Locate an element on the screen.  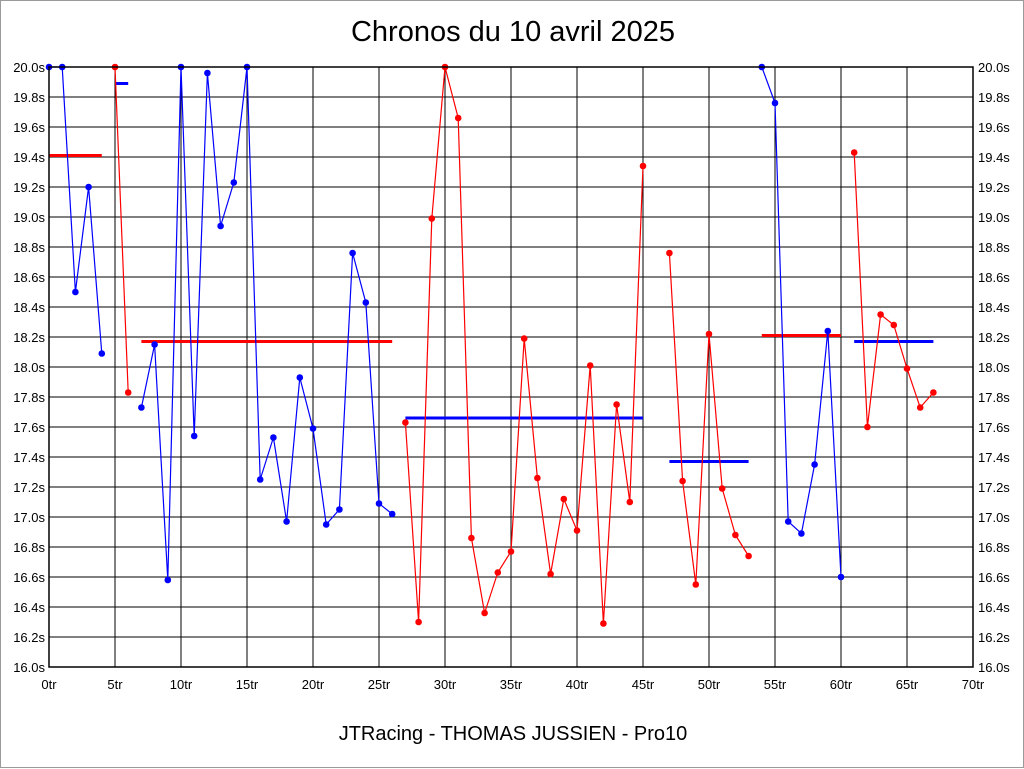
y-tick-label-left: 17.8s is located at coordinates (29, 397).